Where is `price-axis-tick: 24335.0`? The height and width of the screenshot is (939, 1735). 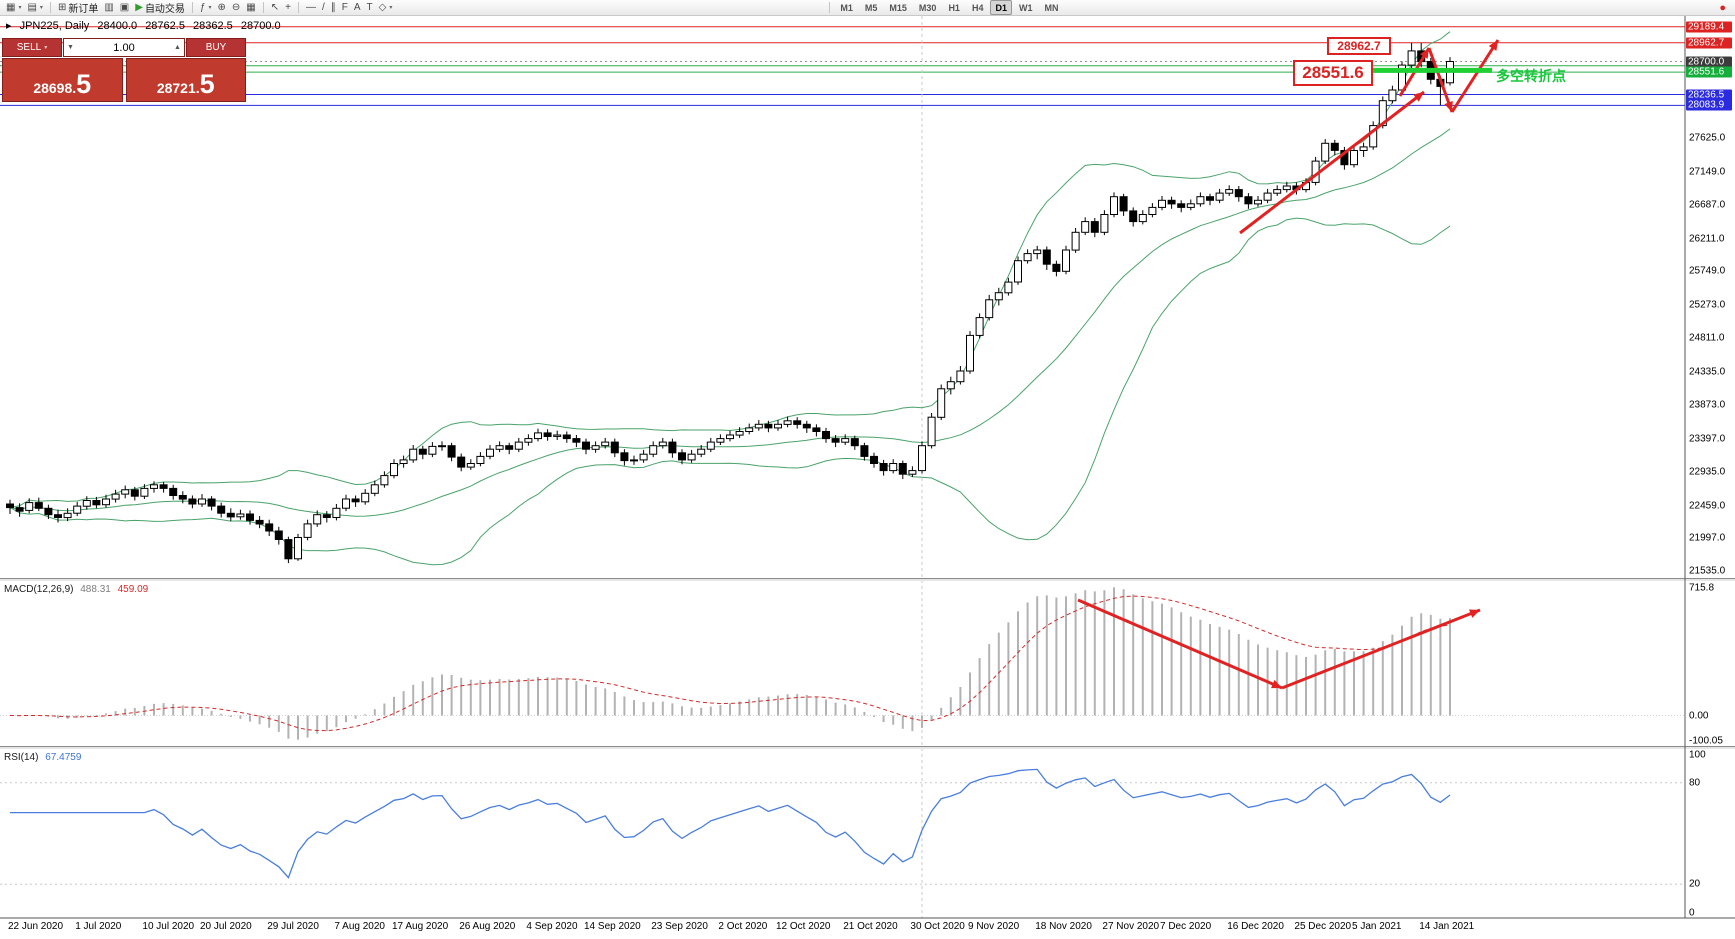
price-axis-tick: 24335.0 is located at coordinates (1707, 372).